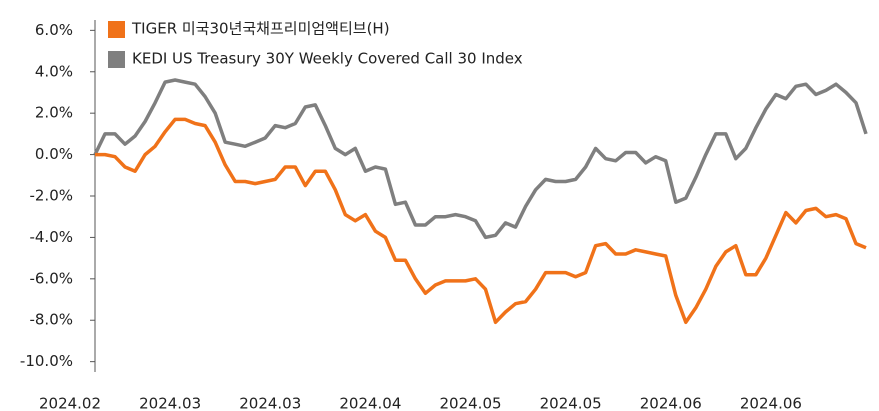 The width and height of the screenshot is (879, 411). What do you see at coordinates (54, 113) in the screenshot?
I see `y-tick-label: 2.0%` at bounding box center [54, 113].